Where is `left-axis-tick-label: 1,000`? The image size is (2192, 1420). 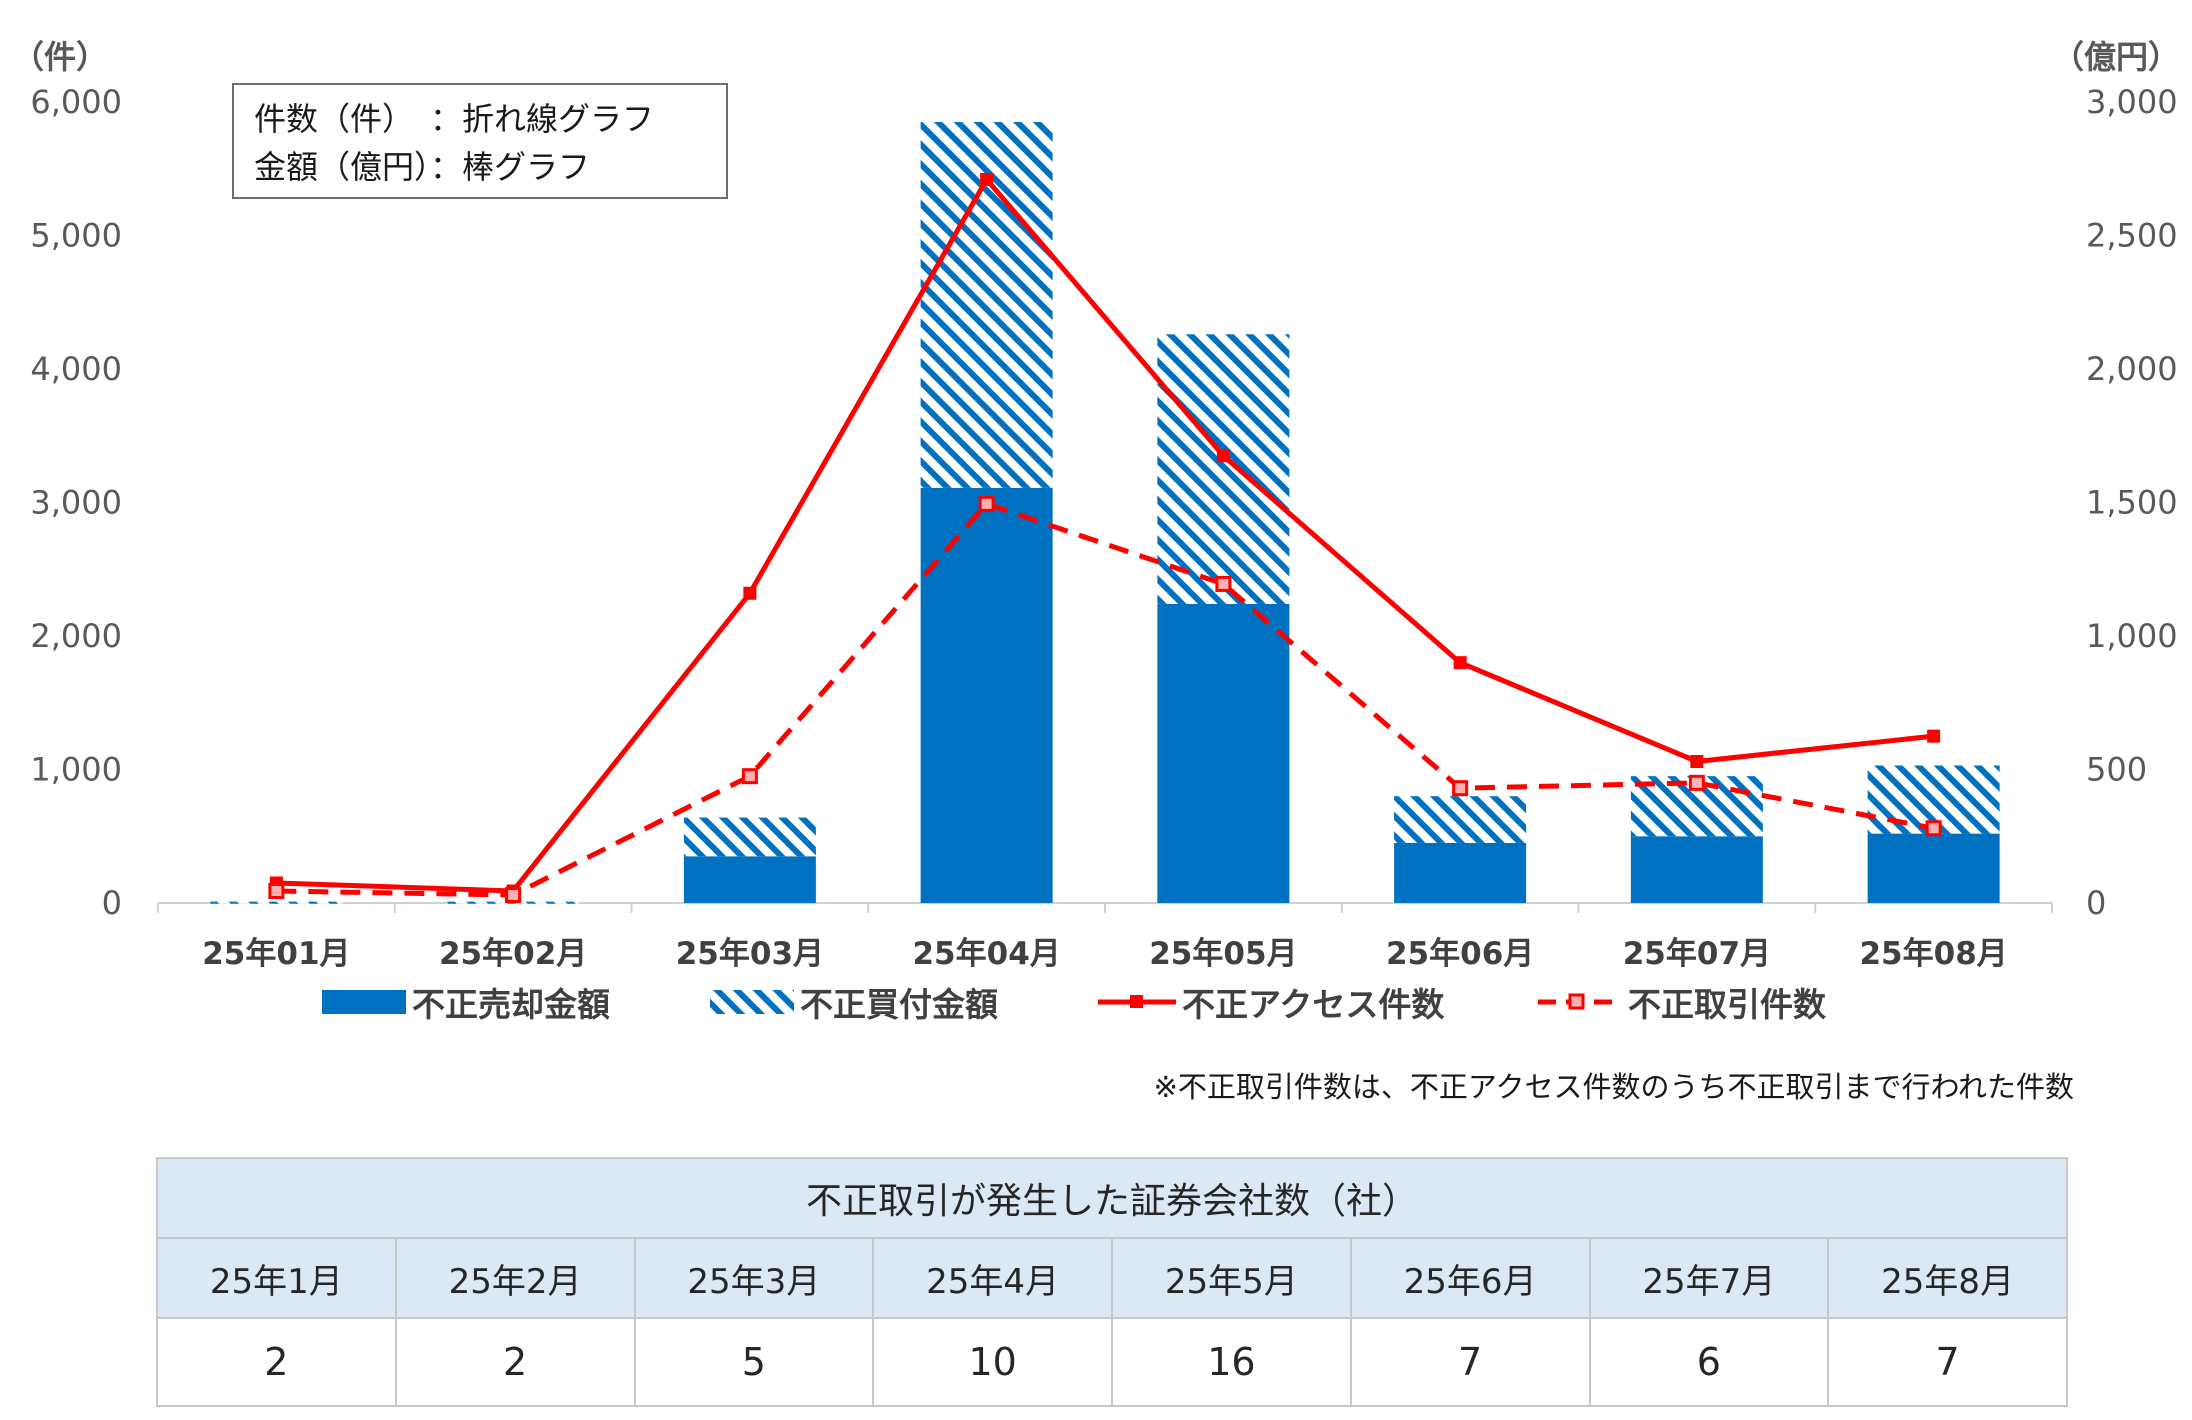
left-axis-tick-label: 1,000 is located at coordinates (76, 770).